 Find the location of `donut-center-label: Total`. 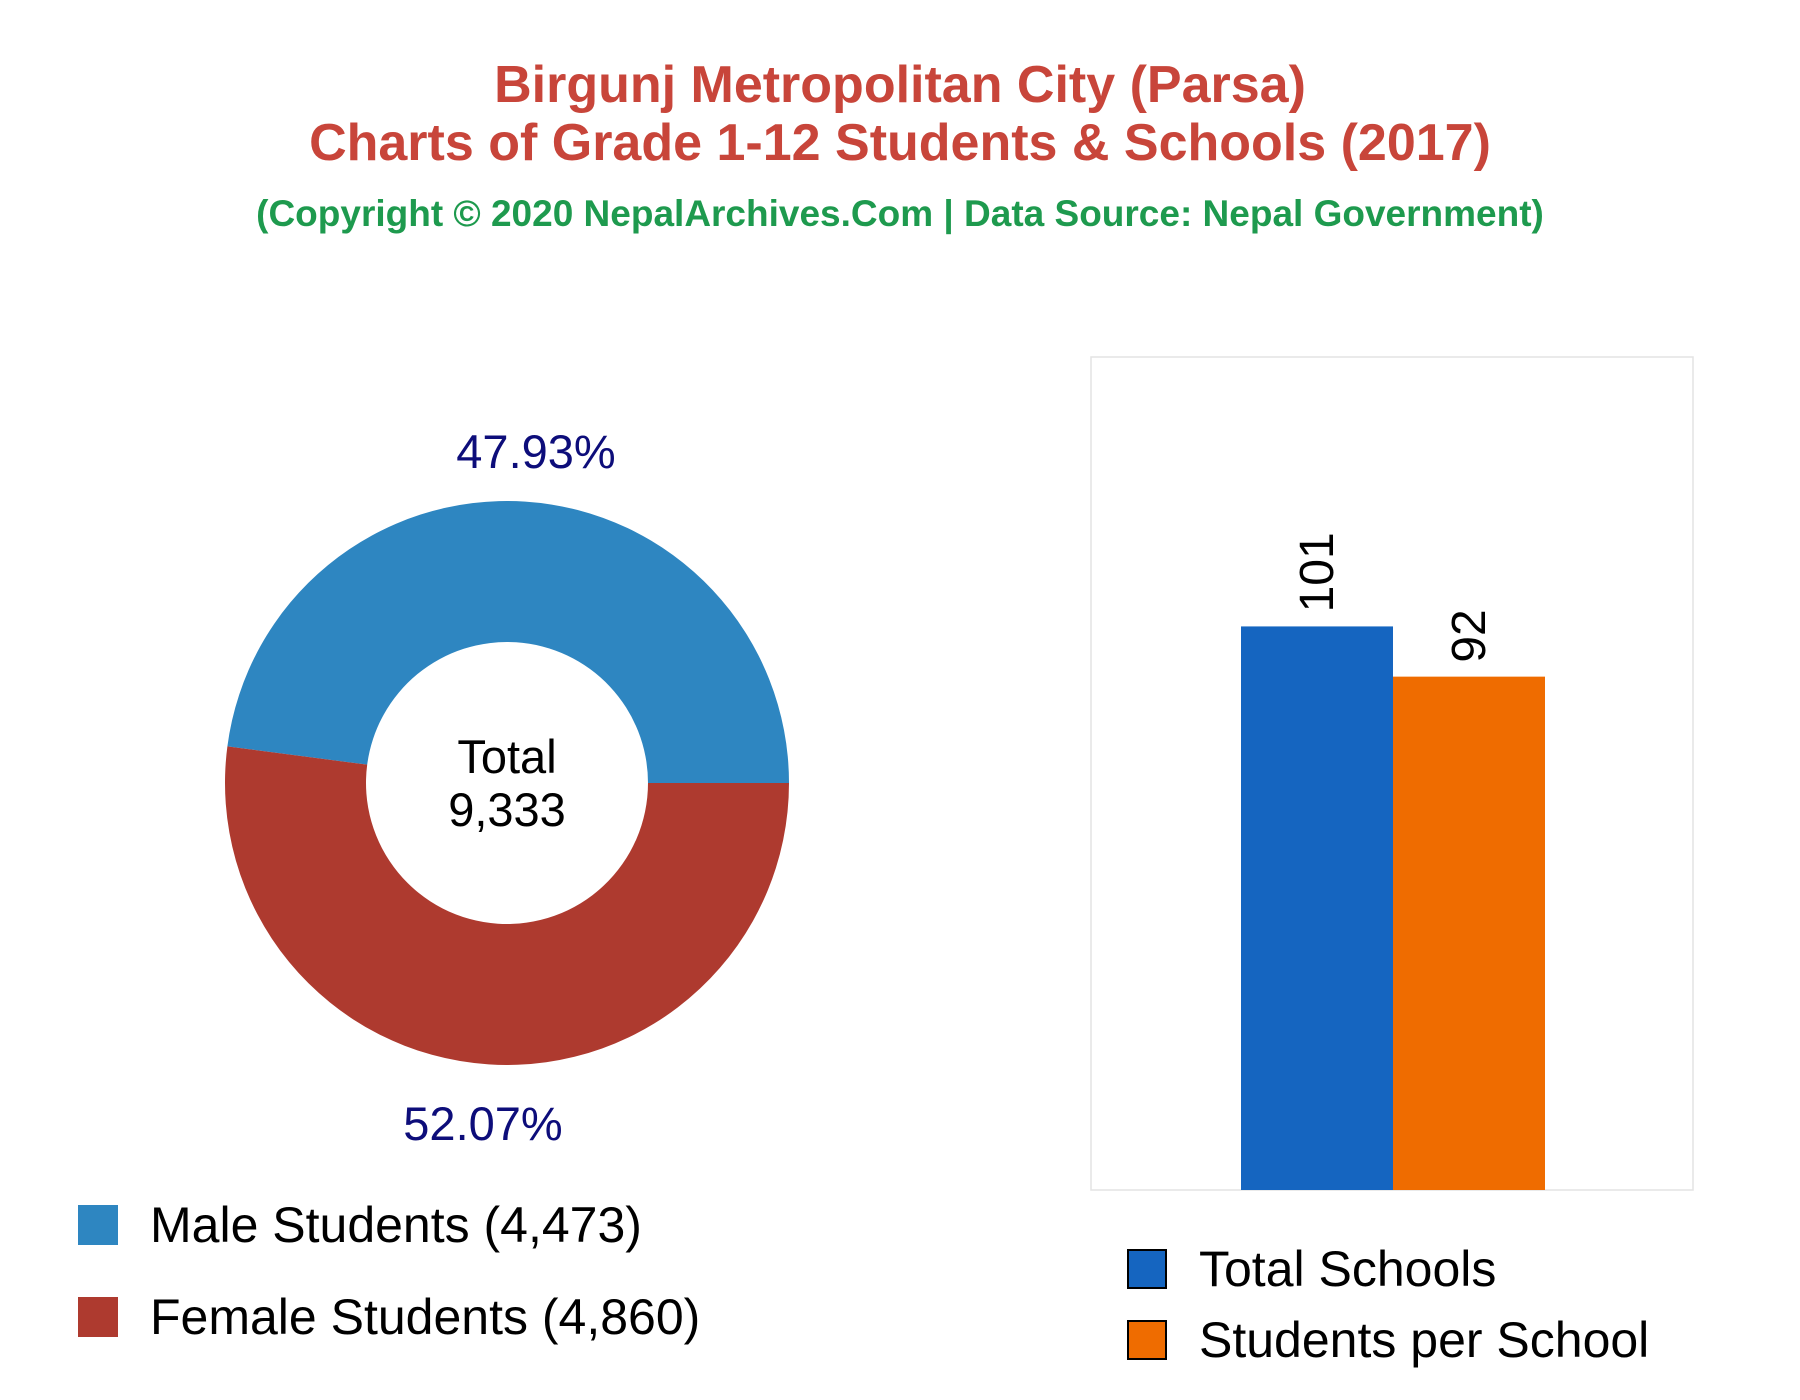

donut-center-label: Total is located at coordinates (506, 756).